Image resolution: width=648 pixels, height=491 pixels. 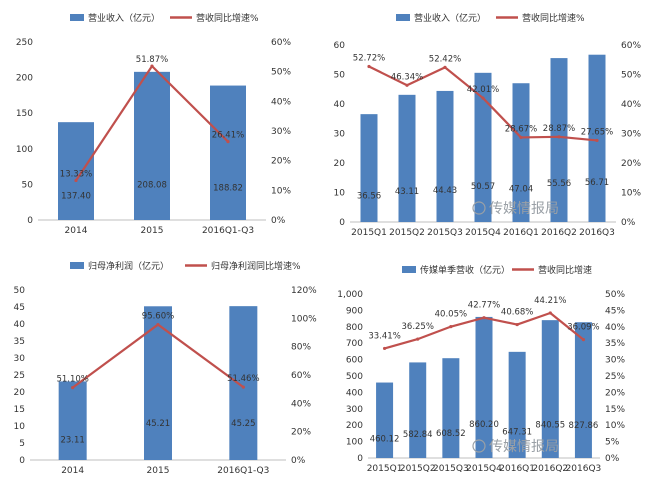 I want to click on bar-value-label: 50.57, so click(x=483, y=187).